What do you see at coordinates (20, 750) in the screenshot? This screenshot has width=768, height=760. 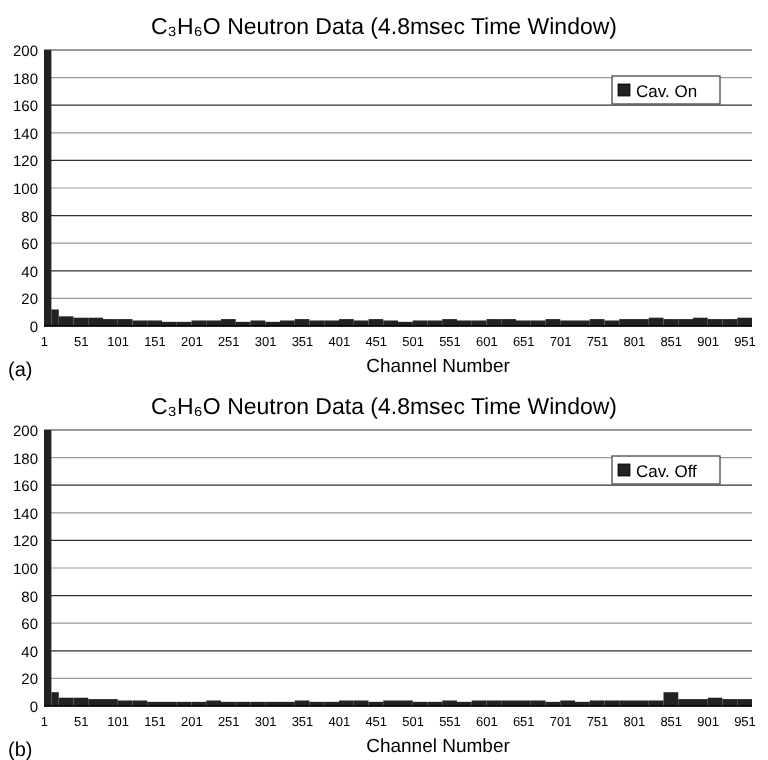 I see `text: (b)` at bounding box center [20, 750].